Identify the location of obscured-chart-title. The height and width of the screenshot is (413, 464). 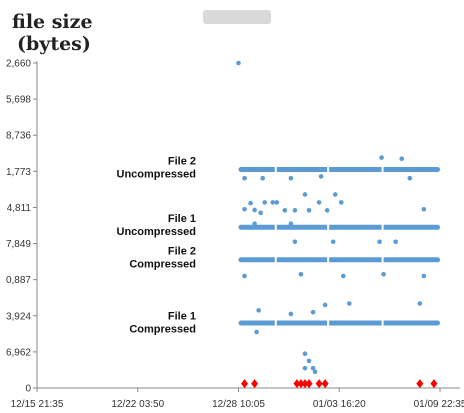
(237, 17).